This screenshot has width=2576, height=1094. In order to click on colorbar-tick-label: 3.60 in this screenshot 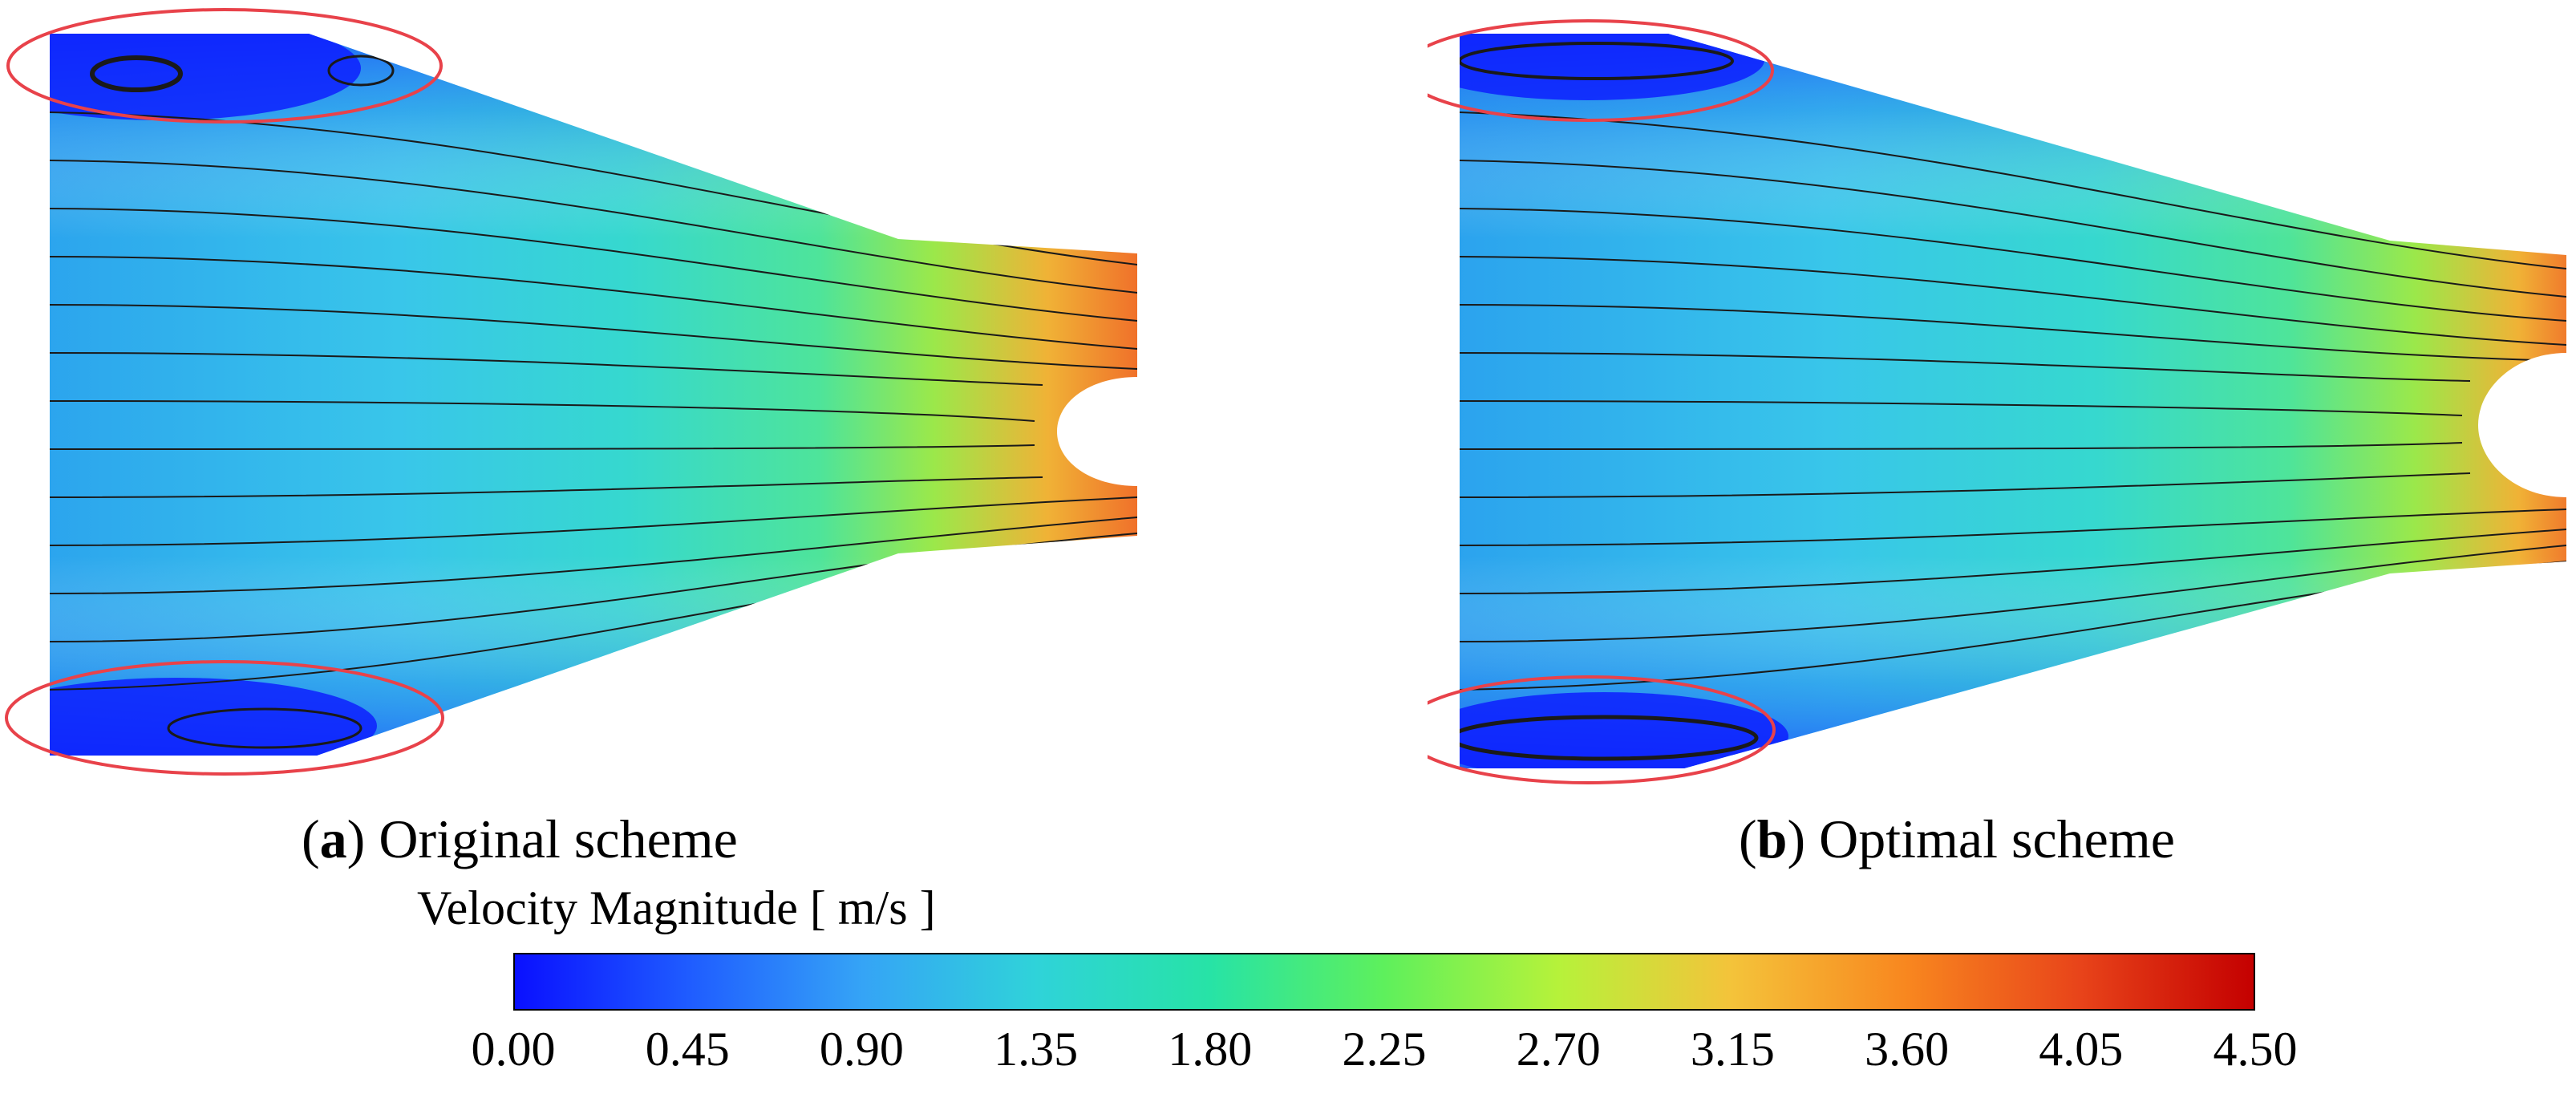, I will do `click(1908, 1049)`.